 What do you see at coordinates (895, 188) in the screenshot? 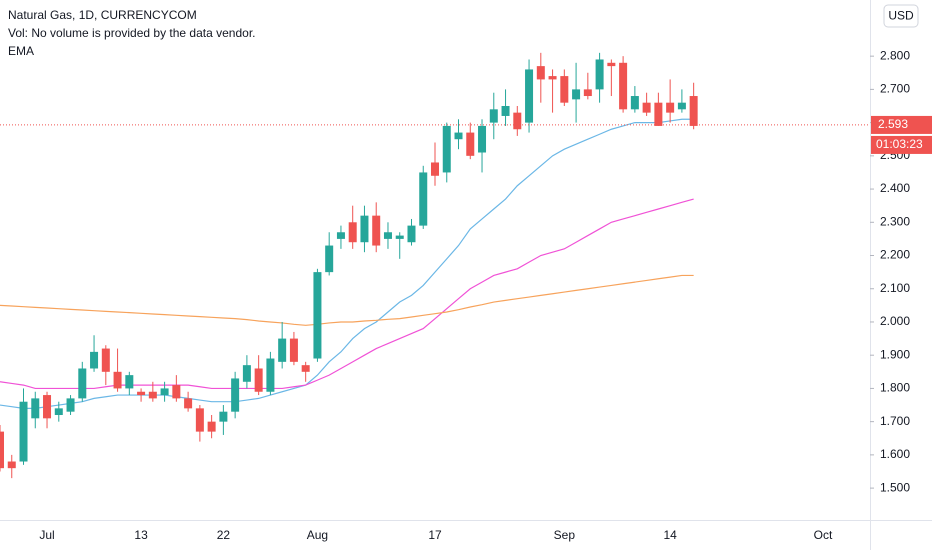
I see `y-tick-label: 2.400` at bounding box center [895, 188].